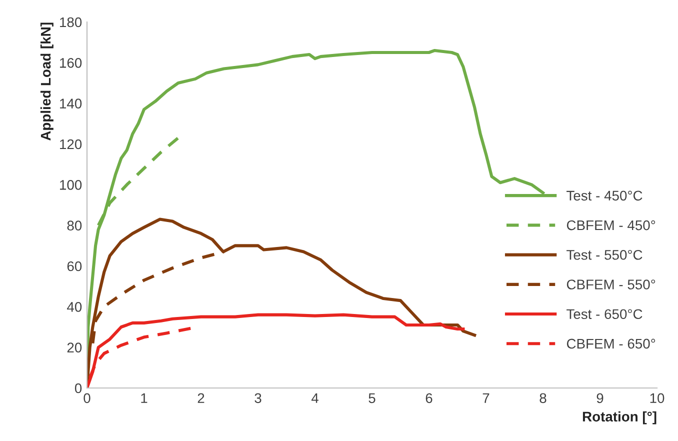  What do you see at coordinates (71, 103) in the screenshot?
I see `y-tick-label: 140` at bounding box center [71, 103].